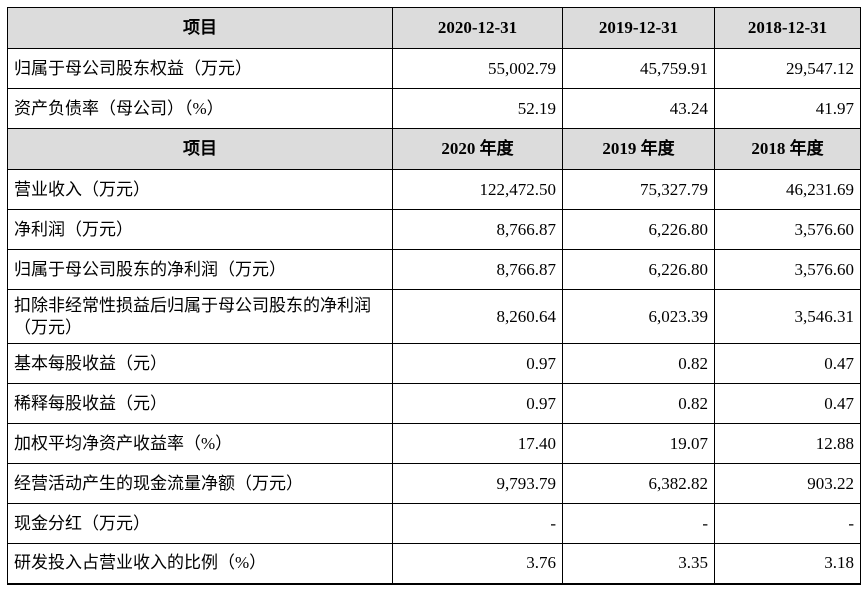  I want to click on table-row: 资产负债率（母公司）（%） 52.19 43.24 41.97, so click(434, 108).